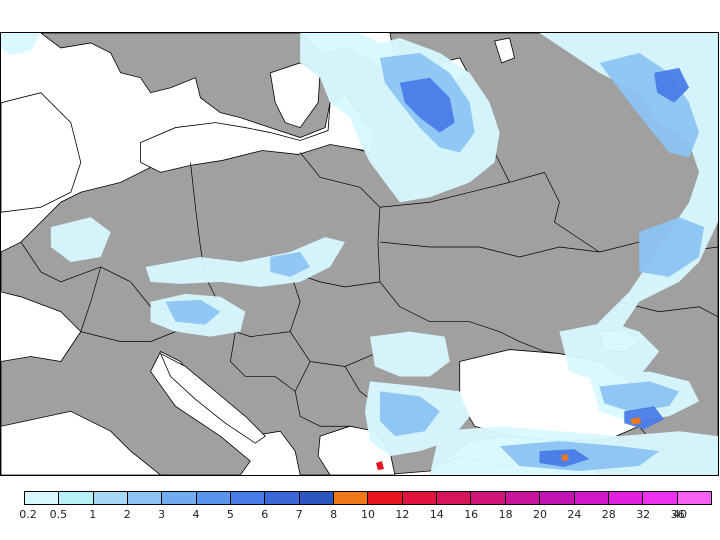  I want to click on legend-tick-label: 14, so click(436, 514).